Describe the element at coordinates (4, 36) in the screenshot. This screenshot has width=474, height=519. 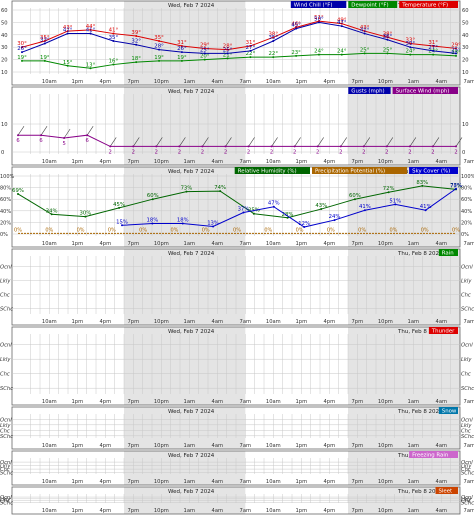
I see `y-tick-label: 40` at that location.